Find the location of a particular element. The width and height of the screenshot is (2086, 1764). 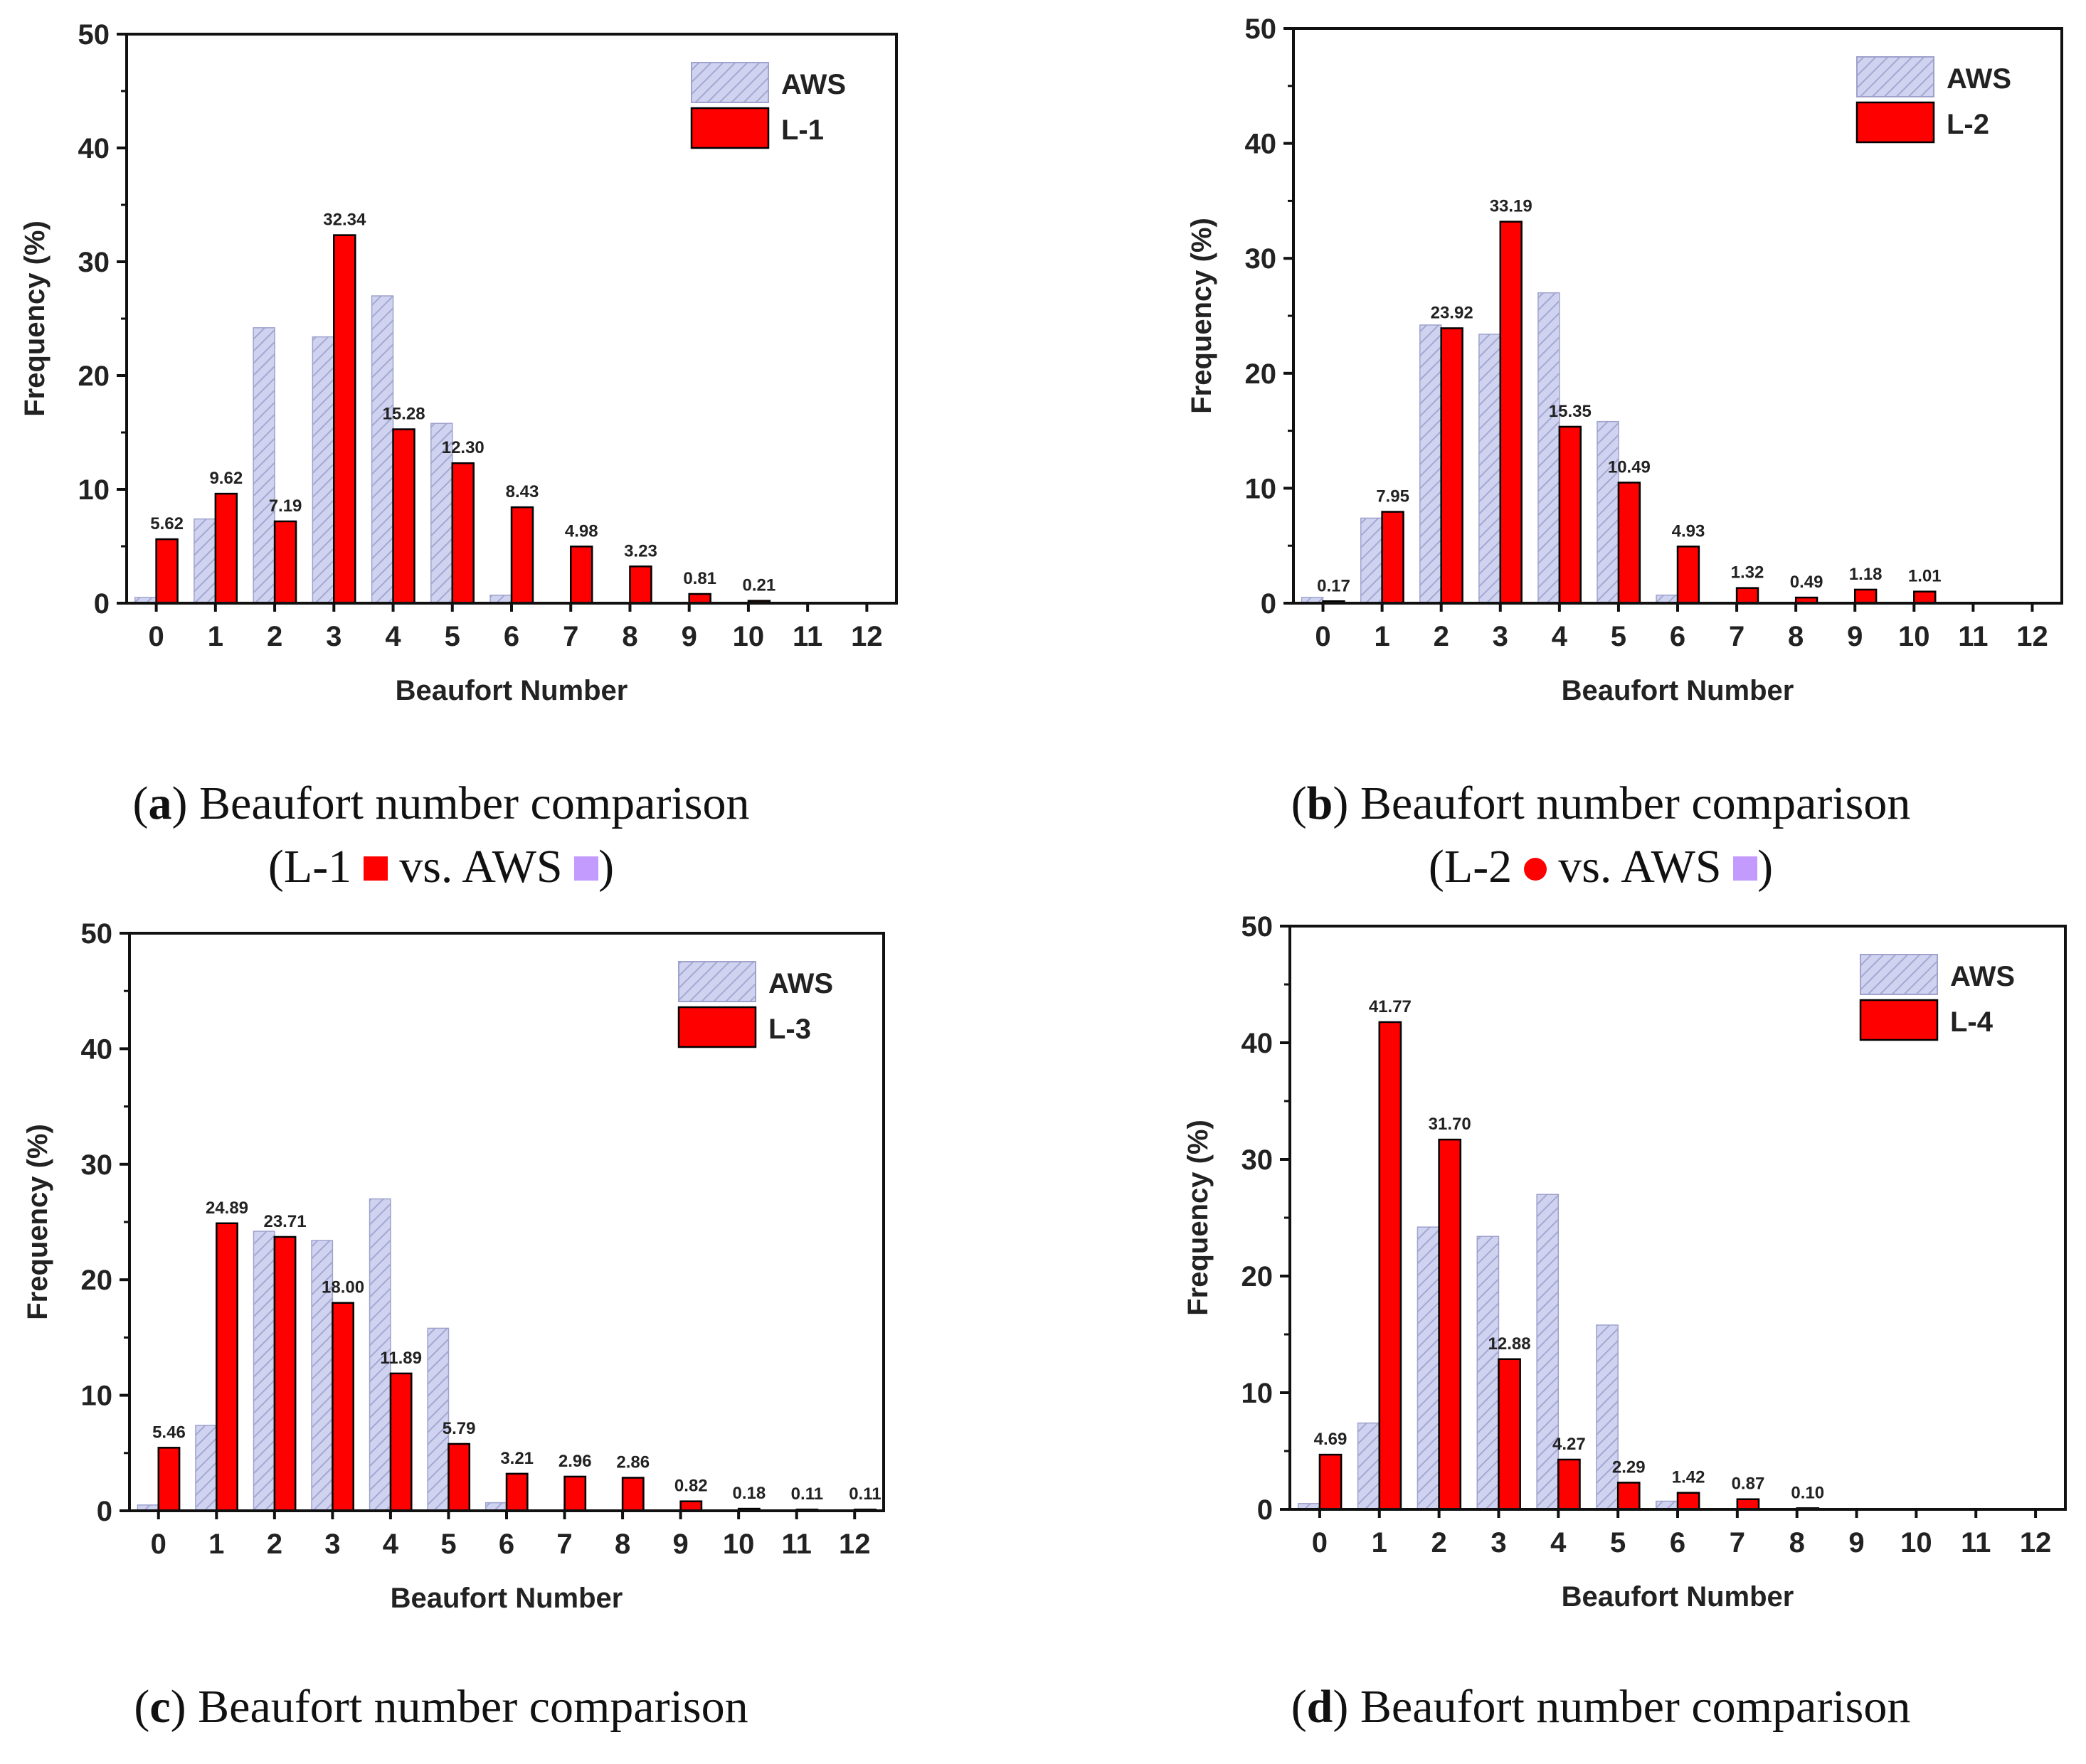

caption-b-line1: (b) Beaufort number comparison is located at coordinates (1601, 803).